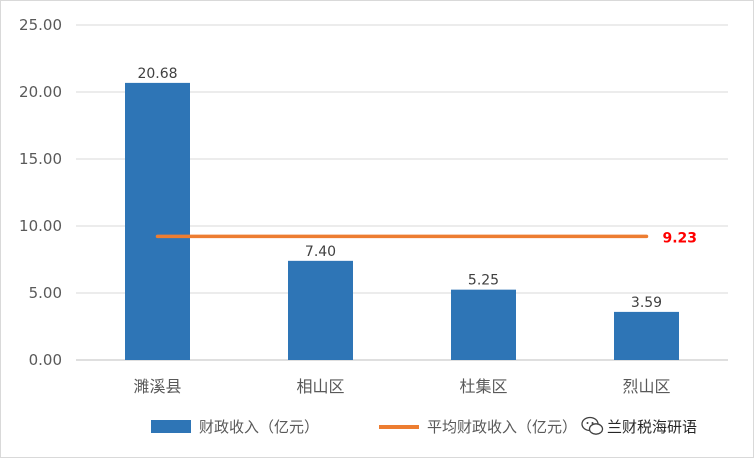 The width and height of the screenshot is (754, 459). I want to click on legend: 财政收入（亿元） 平均财政收入（亿元）, so click(364, 427).